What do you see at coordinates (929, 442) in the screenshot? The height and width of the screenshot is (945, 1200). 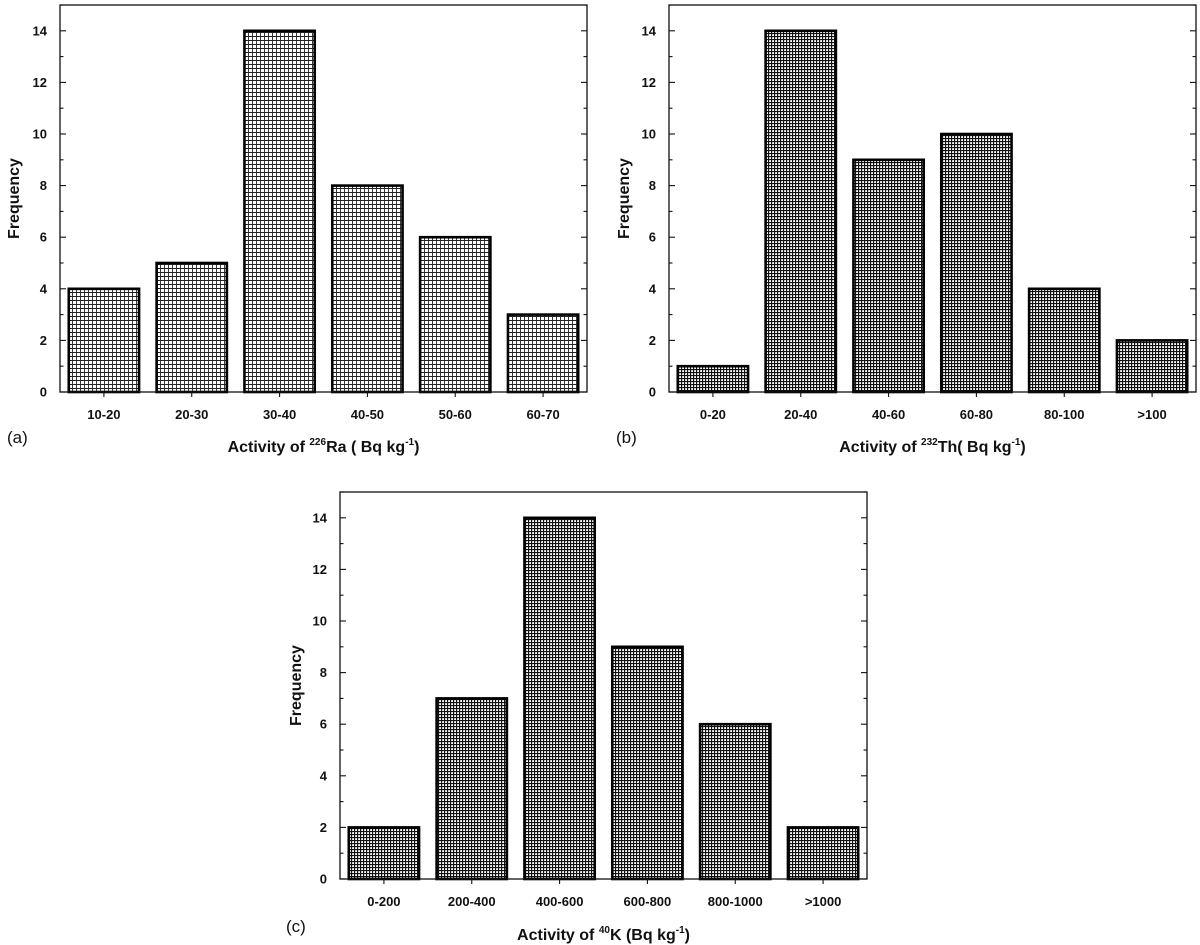 I see `x-title-isotope-mass: 232` at bounding box center [929, 442].